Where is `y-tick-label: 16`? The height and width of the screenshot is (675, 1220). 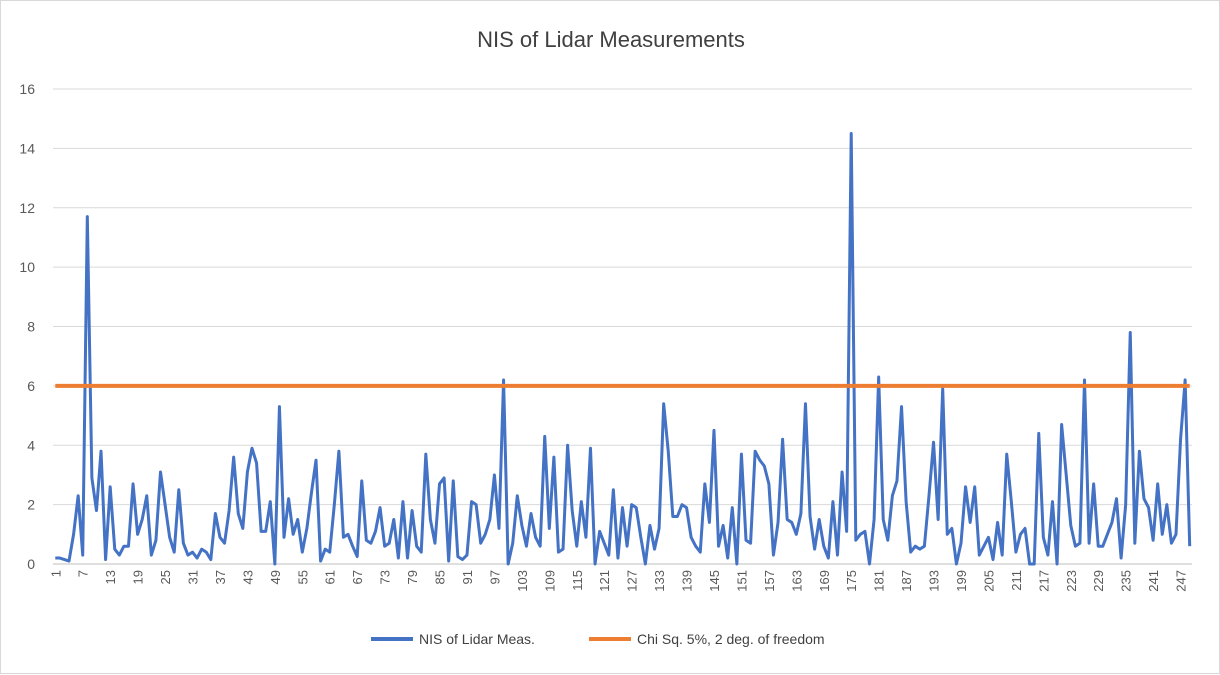 y-tick-label: 16 is located at coordinates (27, 89).